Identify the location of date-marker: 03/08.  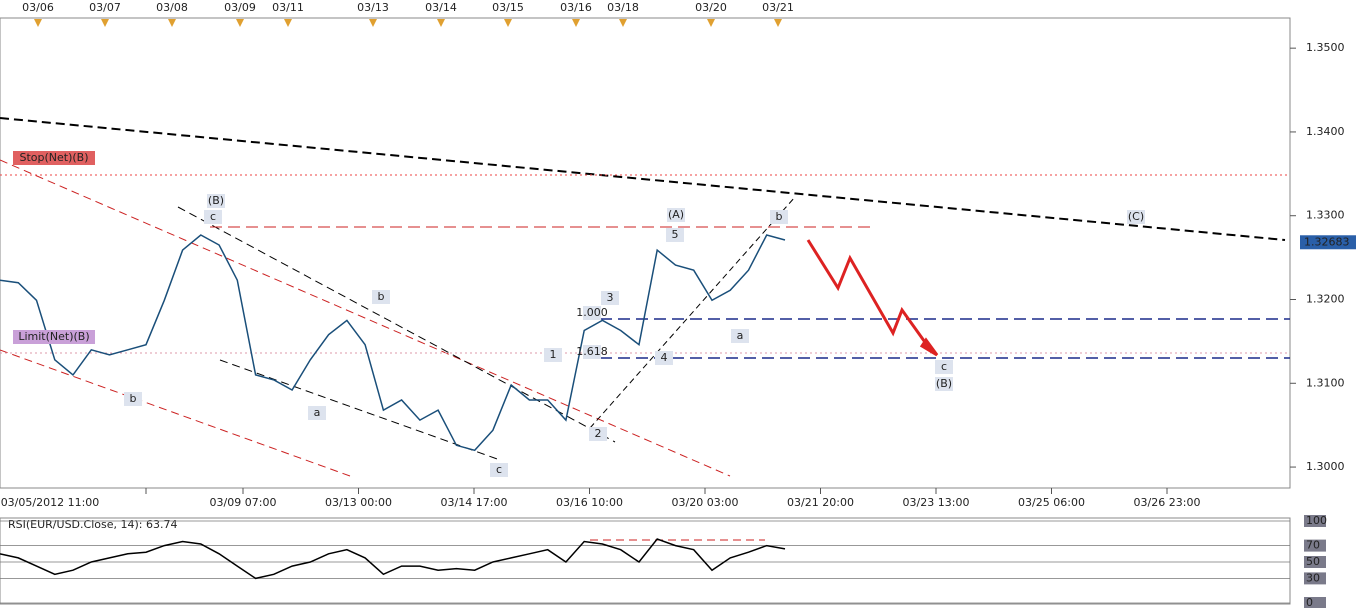
(172, 7).